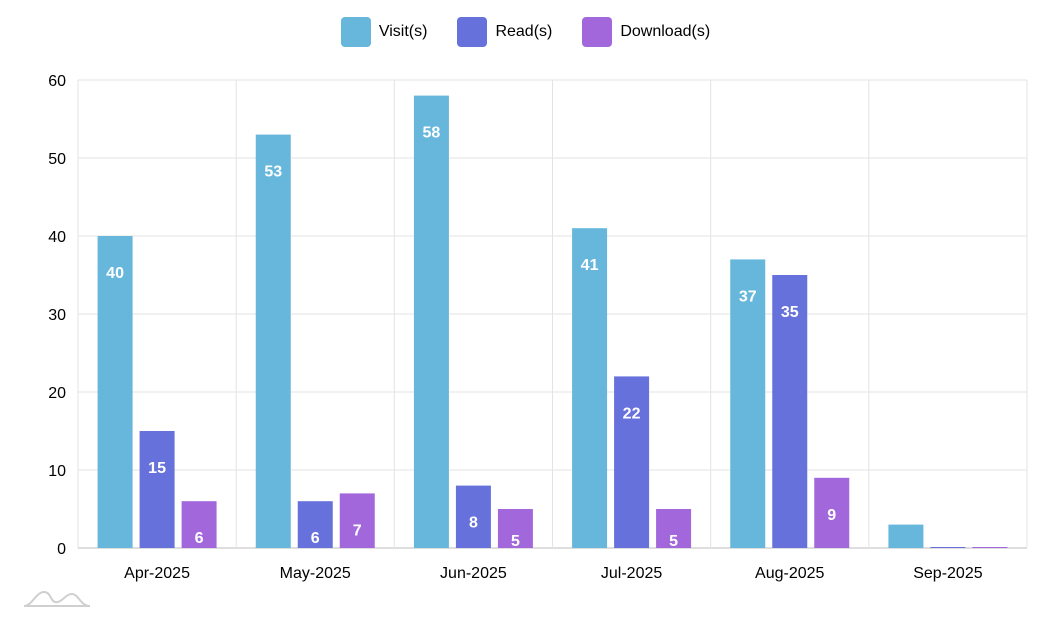 This screenshot has width=1051, height=620. I want to click on data-label: 40, so click(115, 273).